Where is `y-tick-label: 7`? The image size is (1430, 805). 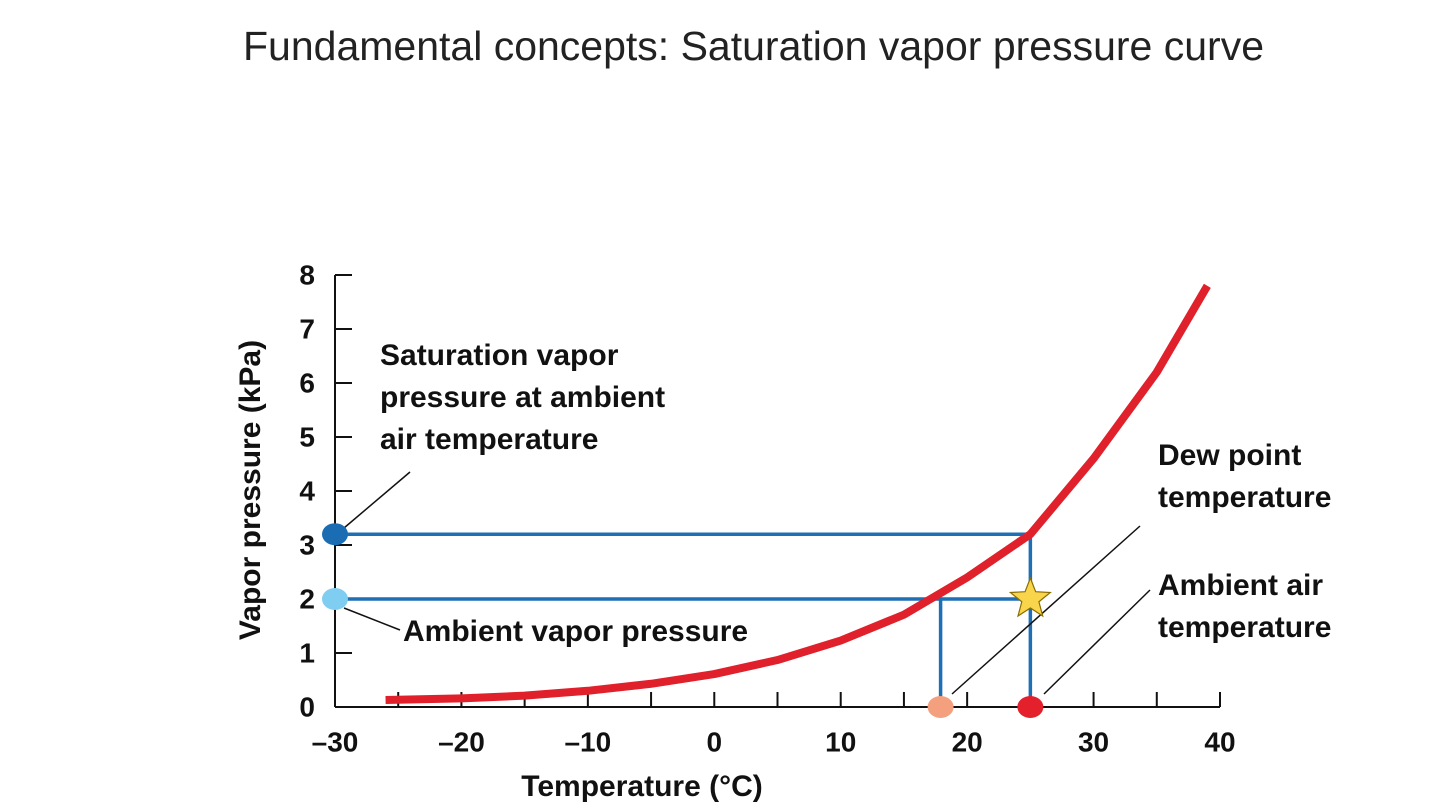 y-tick-label: 7 is located at coordinates (307, 328).